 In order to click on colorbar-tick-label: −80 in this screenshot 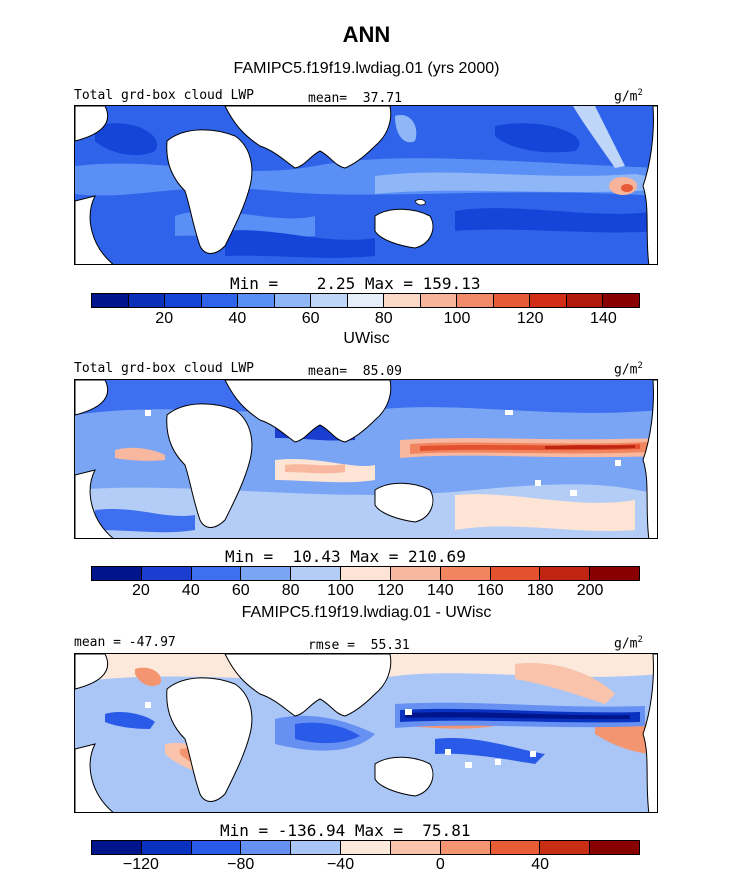, I will do `click(241, 864)`.